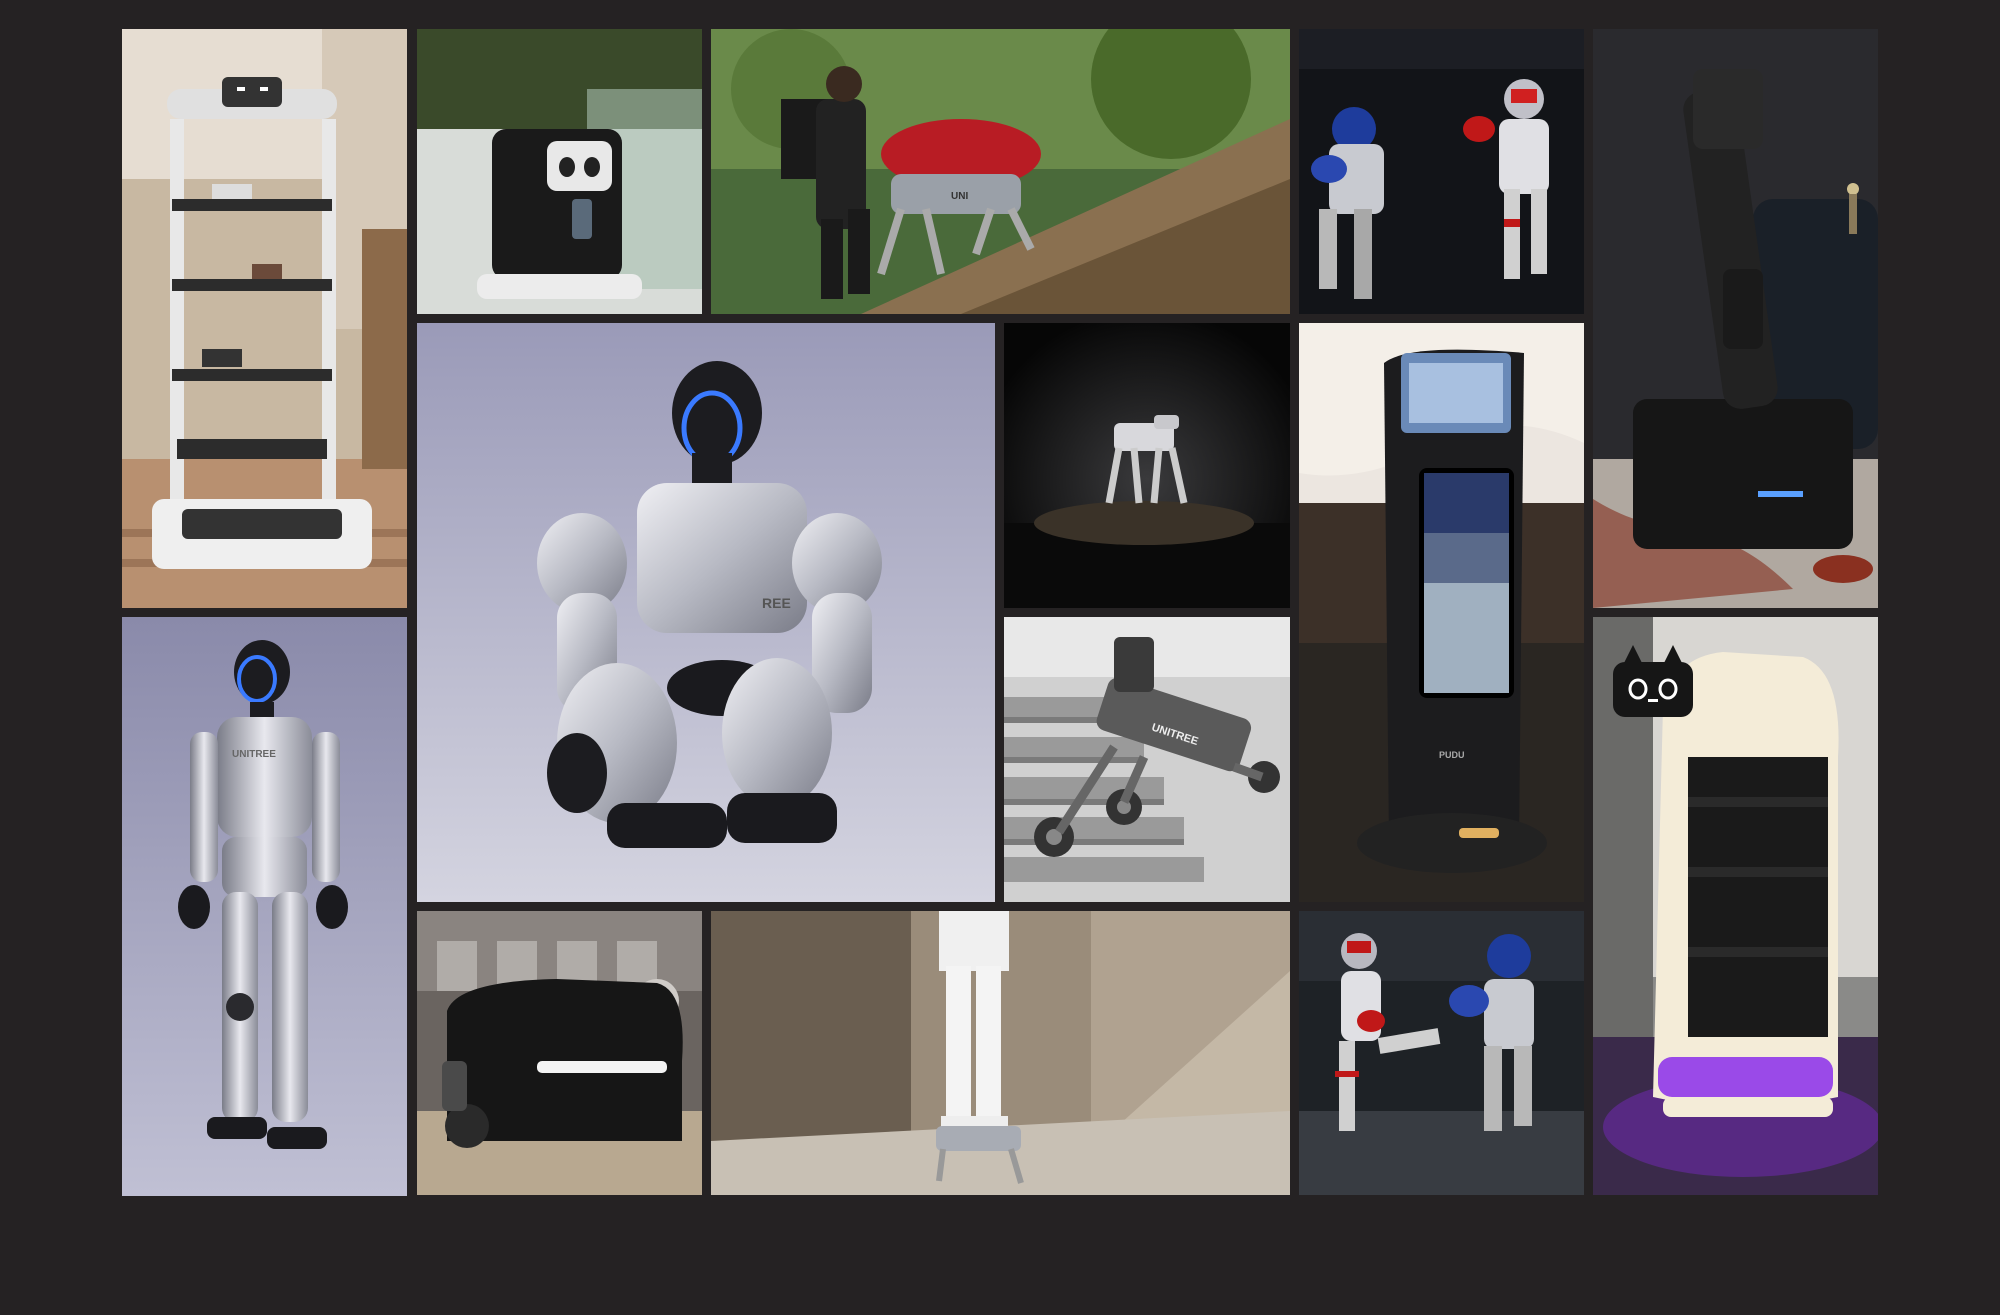 The width and height of the screenshot is (2000, 1315). Describe the element at coordinates (1441, 612) in the screenshot. I see `photo-kiosk-robot-screen: PUDU` at that location.